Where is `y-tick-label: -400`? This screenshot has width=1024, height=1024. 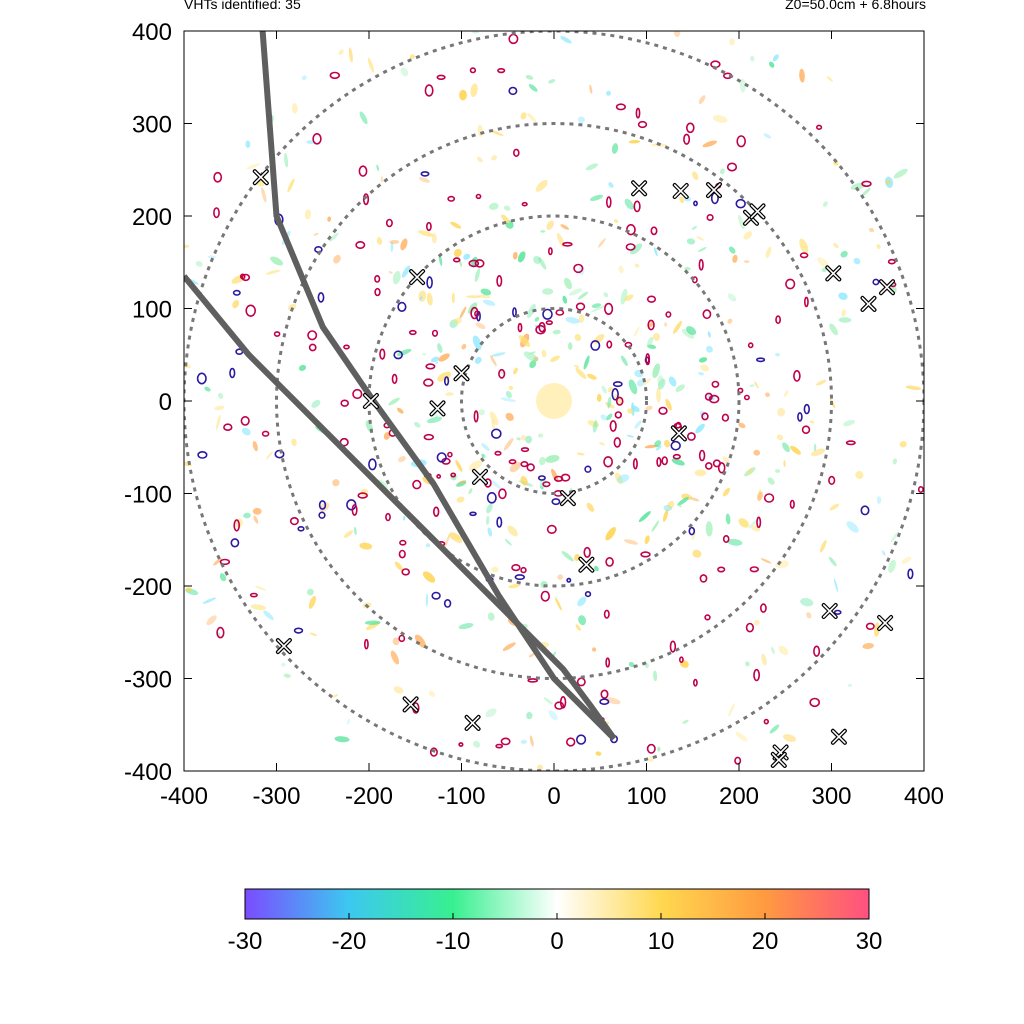 y-tick-label: -400 is located at coordinates (148, 772).